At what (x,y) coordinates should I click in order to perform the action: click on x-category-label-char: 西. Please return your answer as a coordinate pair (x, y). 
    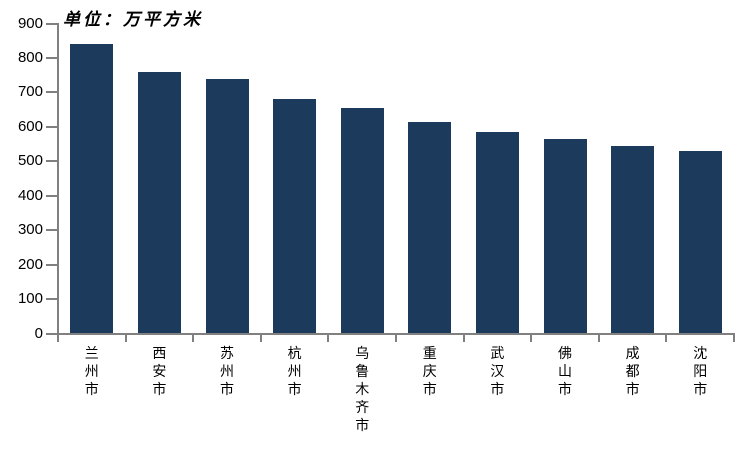
    Looking at the image, I should click on (159, 354).